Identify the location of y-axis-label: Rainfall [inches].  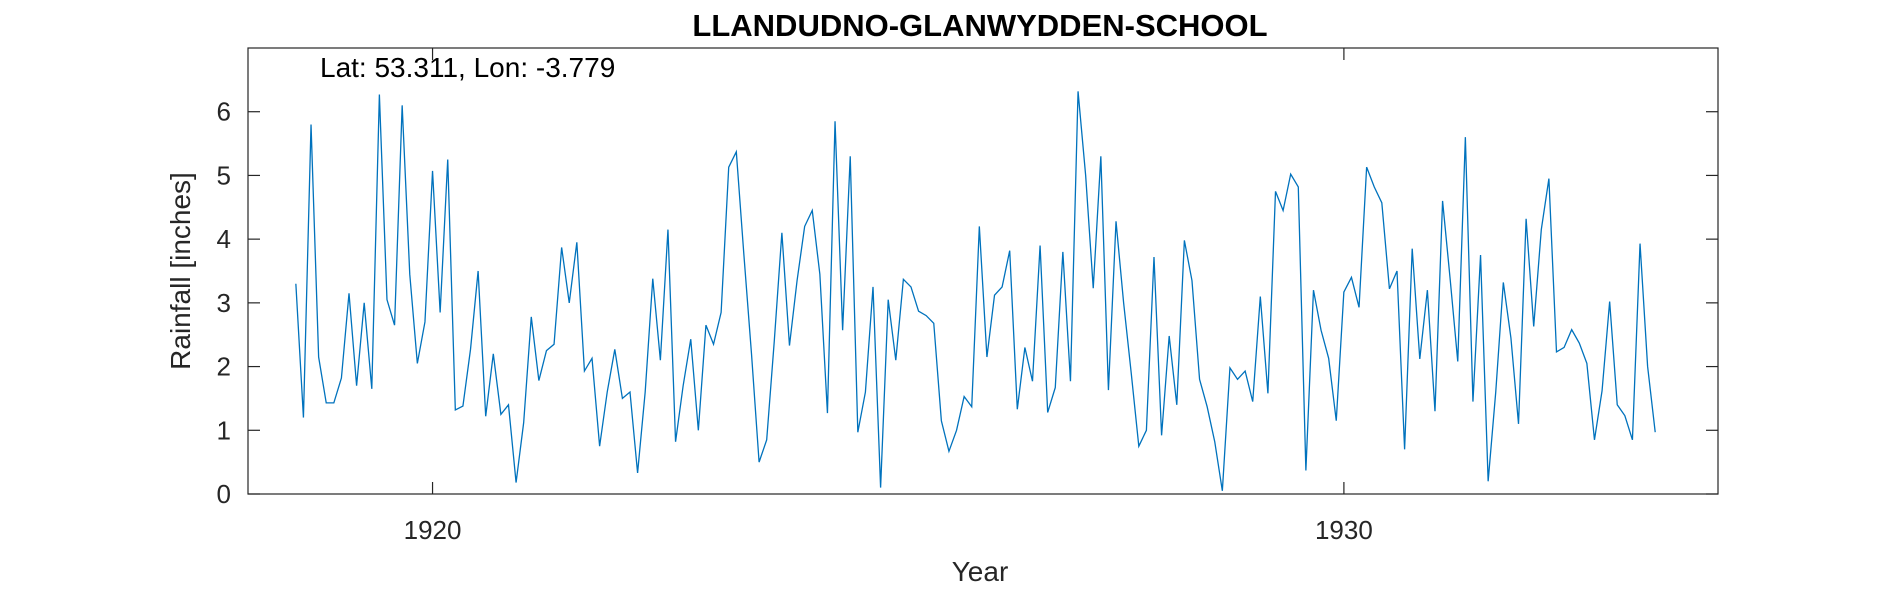
(180, 271).